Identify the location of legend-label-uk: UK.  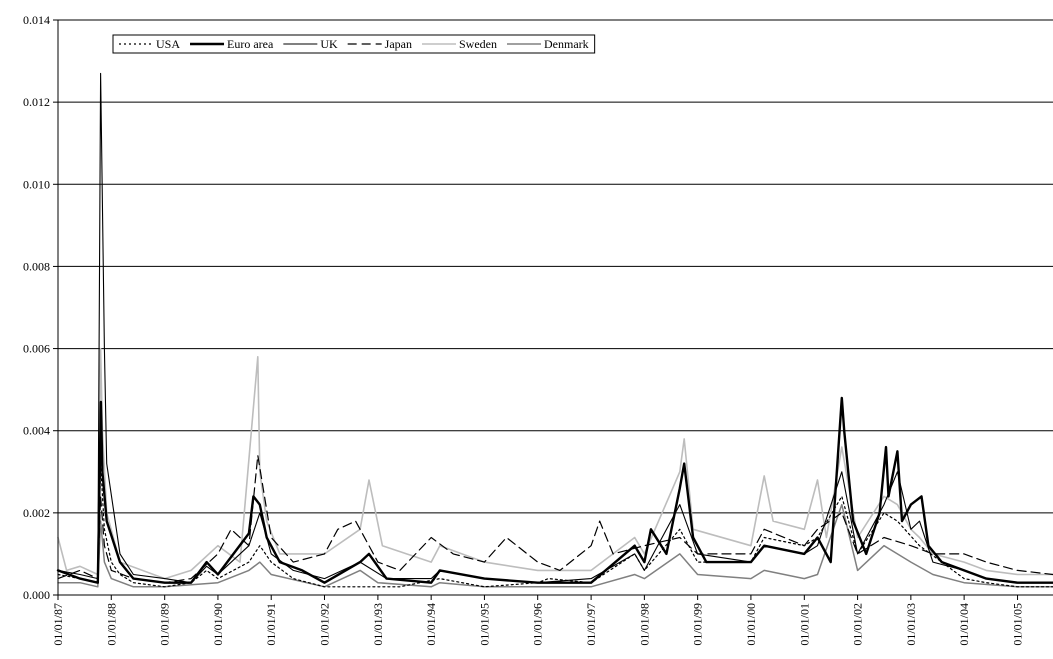
(329, 44).